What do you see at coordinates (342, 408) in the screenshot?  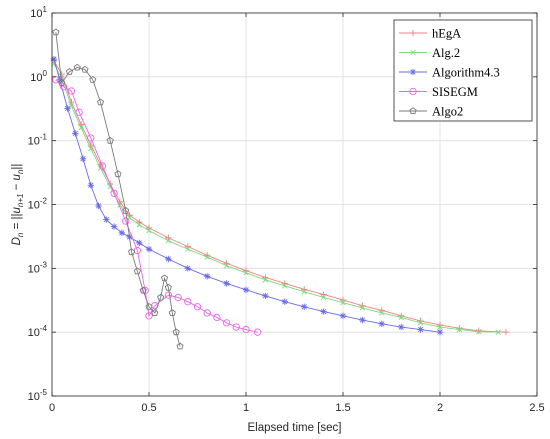 I see `x-tick-label: 1.5` at bounding box center [342, 408].